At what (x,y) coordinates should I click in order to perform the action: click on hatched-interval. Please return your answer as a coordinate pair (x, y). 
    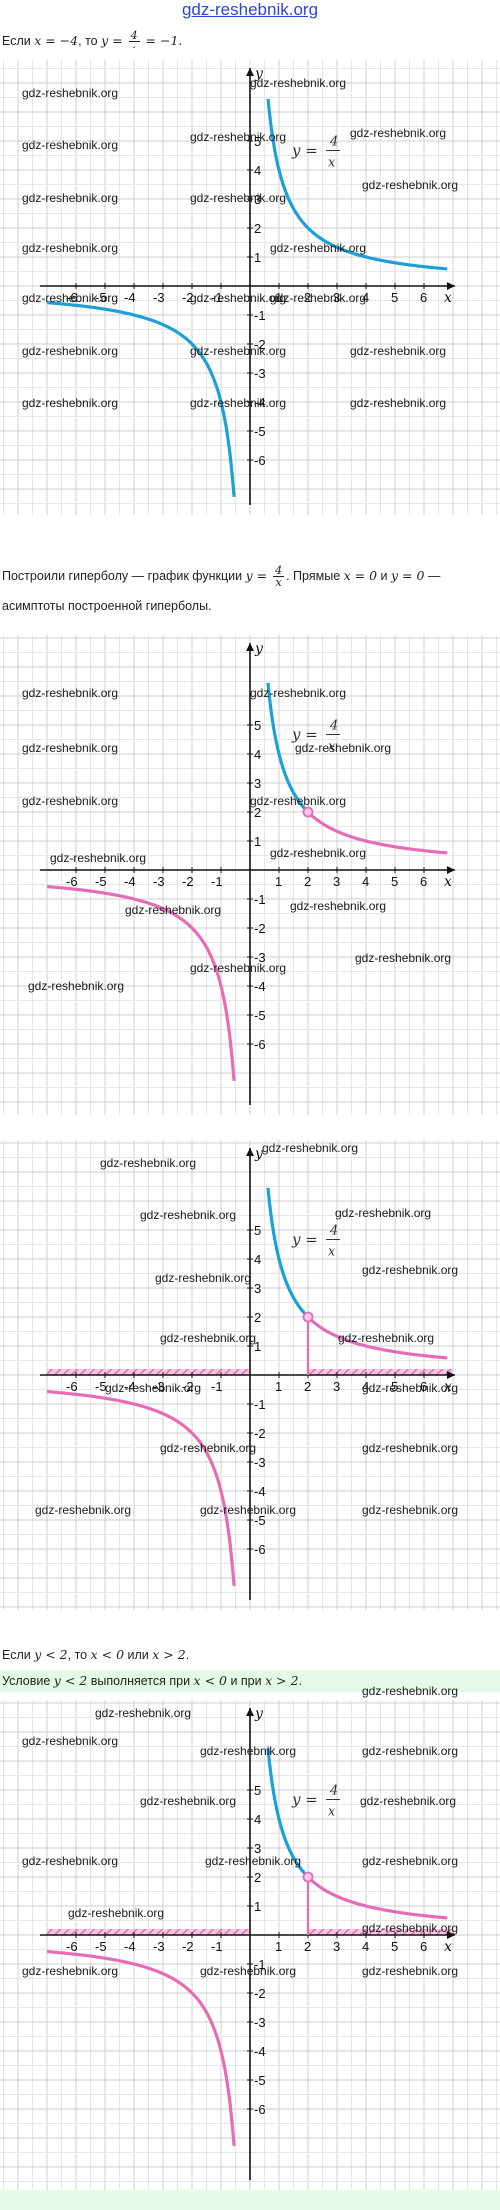
    Looking at the image, I should click on (380, 1932).